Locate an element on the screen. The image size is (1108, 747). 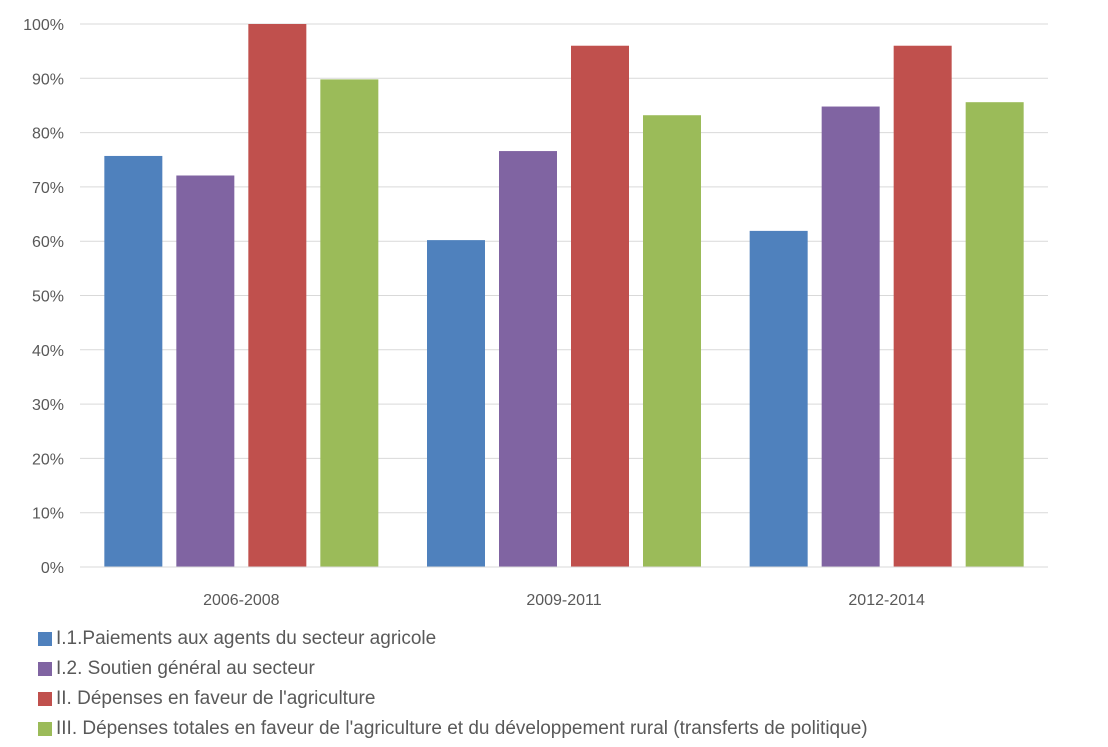
y-tick-label: 50% is located at coordinates (48, 297).